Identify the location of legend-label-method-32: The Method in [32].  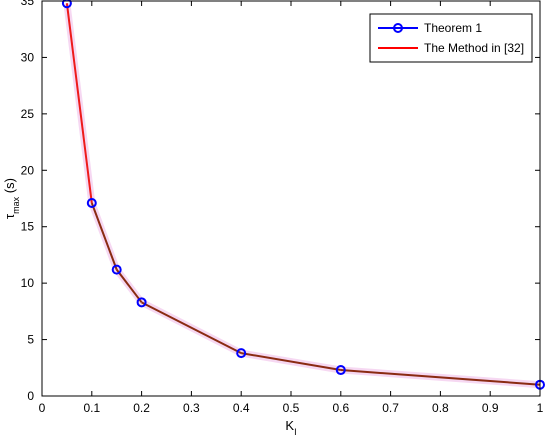
(474, 48).